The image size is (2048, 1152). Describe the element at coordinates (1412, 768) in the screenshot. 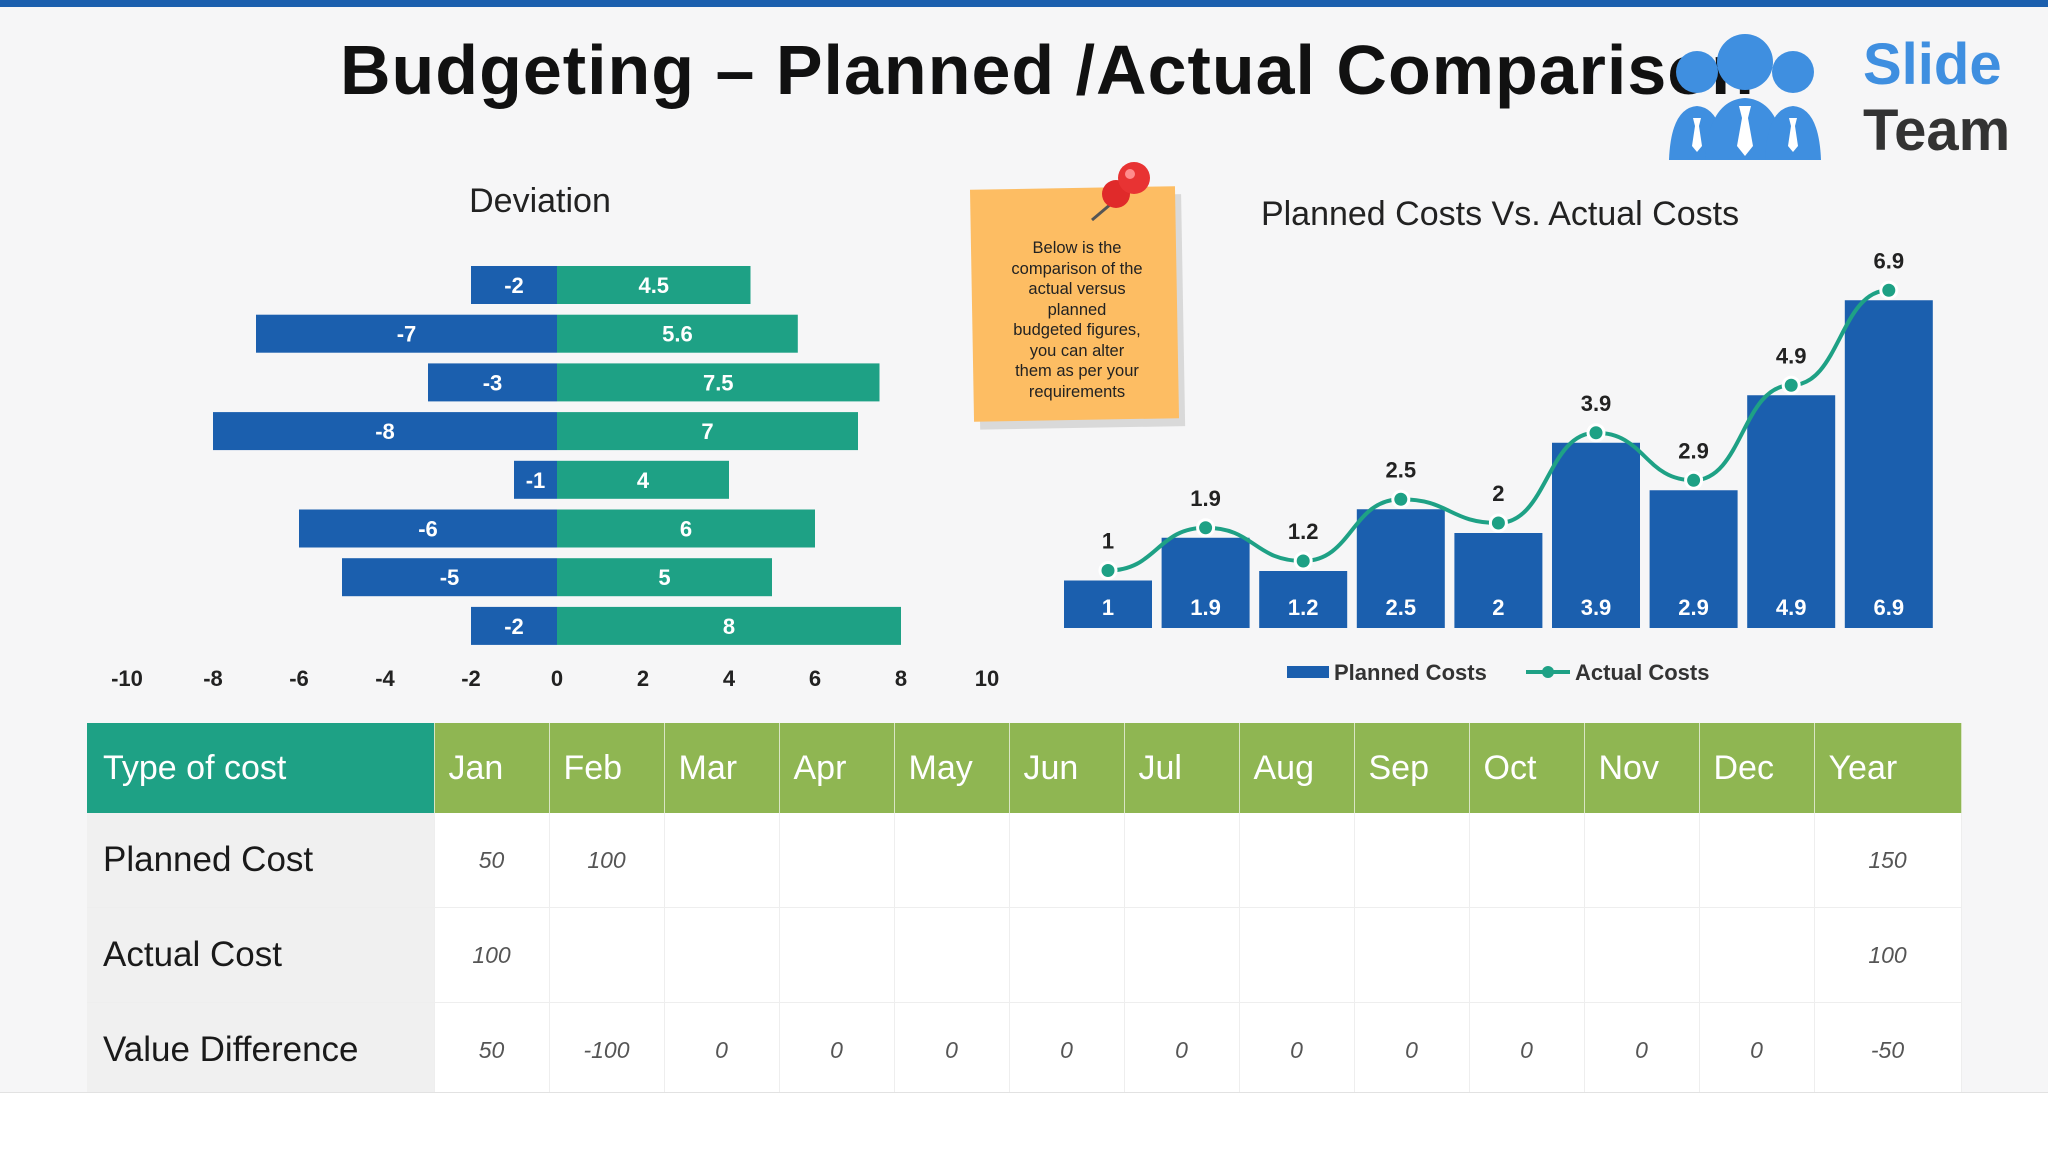

I see `header-sep: Sep` at that location.